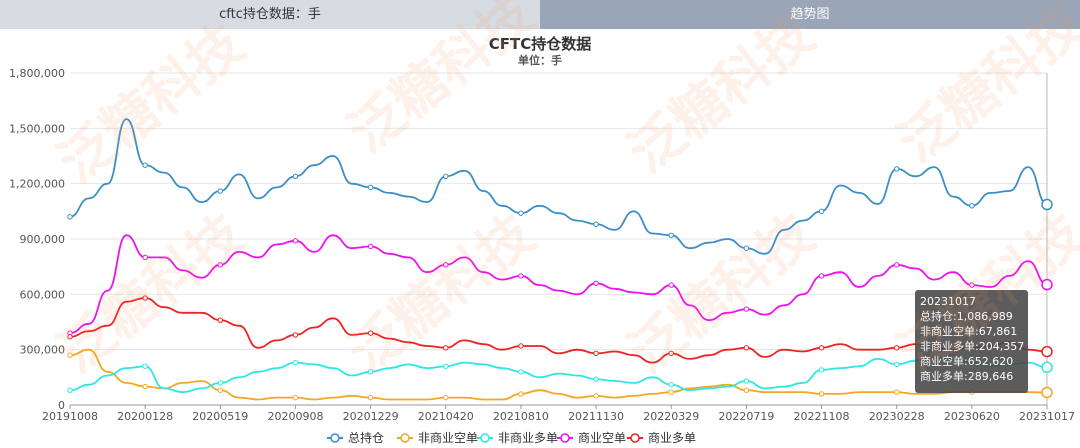  I want to click on x-tick-label: 20231017, so click(1047, 416).